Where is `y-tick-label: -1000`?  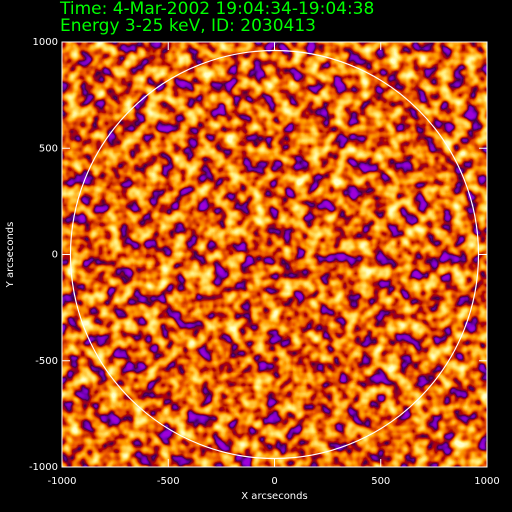 y-tick-label: -1000 is located at coordinates (43, 467).